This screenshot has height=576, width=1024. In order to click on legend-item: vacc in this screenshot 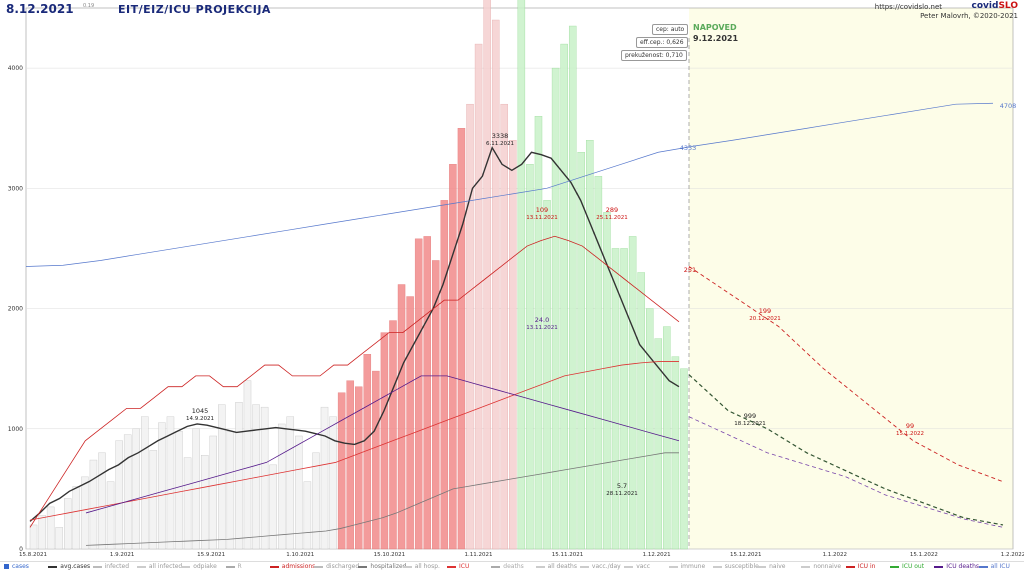, I will do `click(637, 566)`.